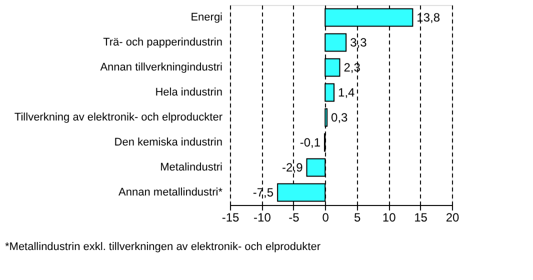 This screenshot has width=533, height=280. What do you see at coordinates (339, 117) in the screenshot?
I see `data-label: 0,3` at bounding box center [339, 117].